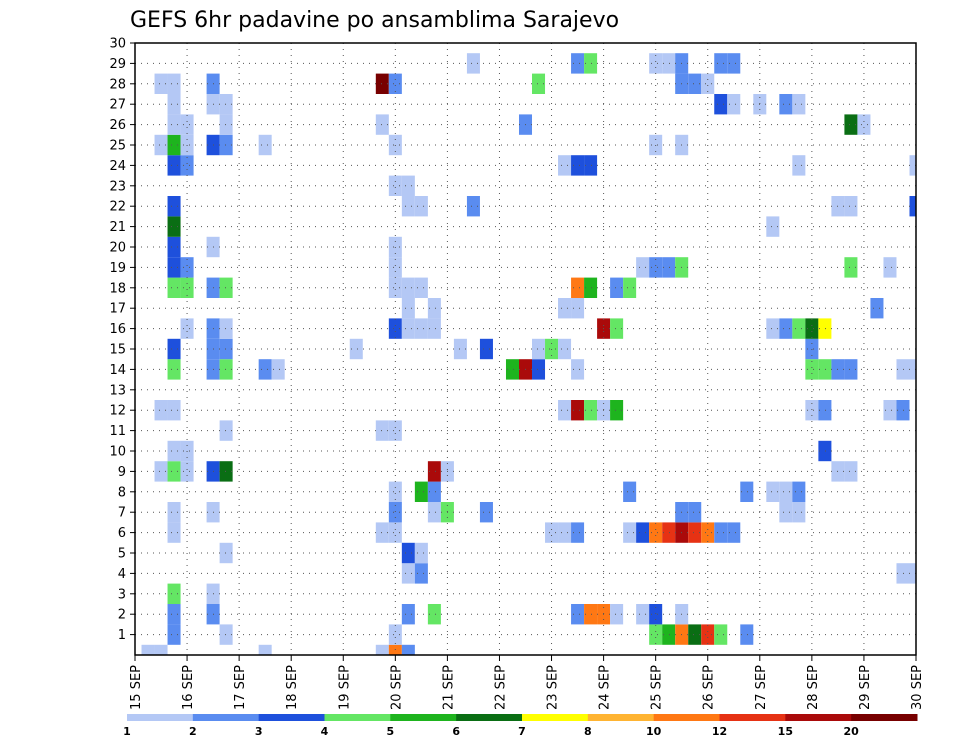  What do you see at coordinates (344, 687) in the screenshot?
I see `x-tick-label: 19 SEP` at bounding box center [344, 687].